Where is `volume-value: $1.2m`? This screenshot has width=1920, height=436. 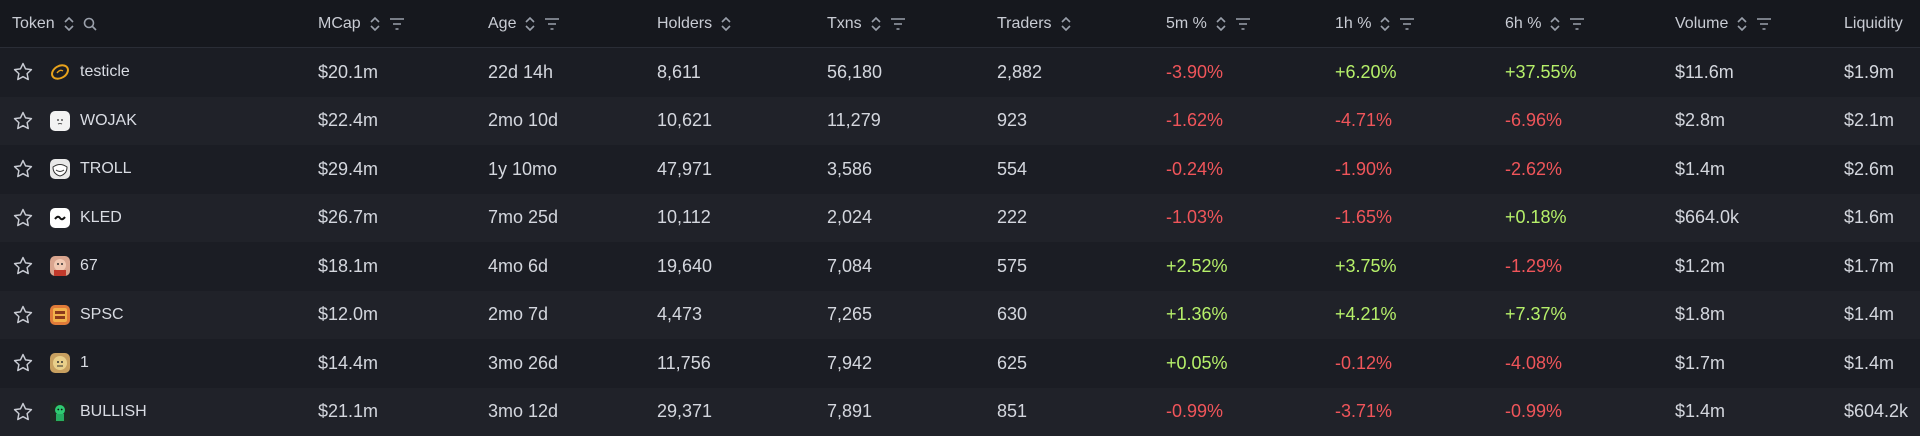
volume-value: $1.2m is located at coordinates (1700, 266).